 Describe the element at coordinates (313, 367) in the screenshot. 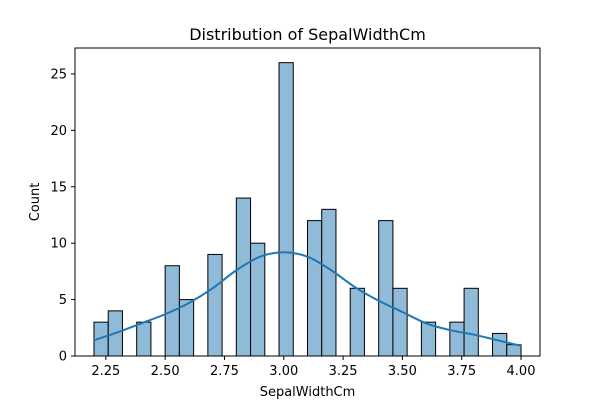

I see `x-axis-ticks: 2.25 2.50 2.75 3.00 3.25 3.50 3.75 4.00` at that location.